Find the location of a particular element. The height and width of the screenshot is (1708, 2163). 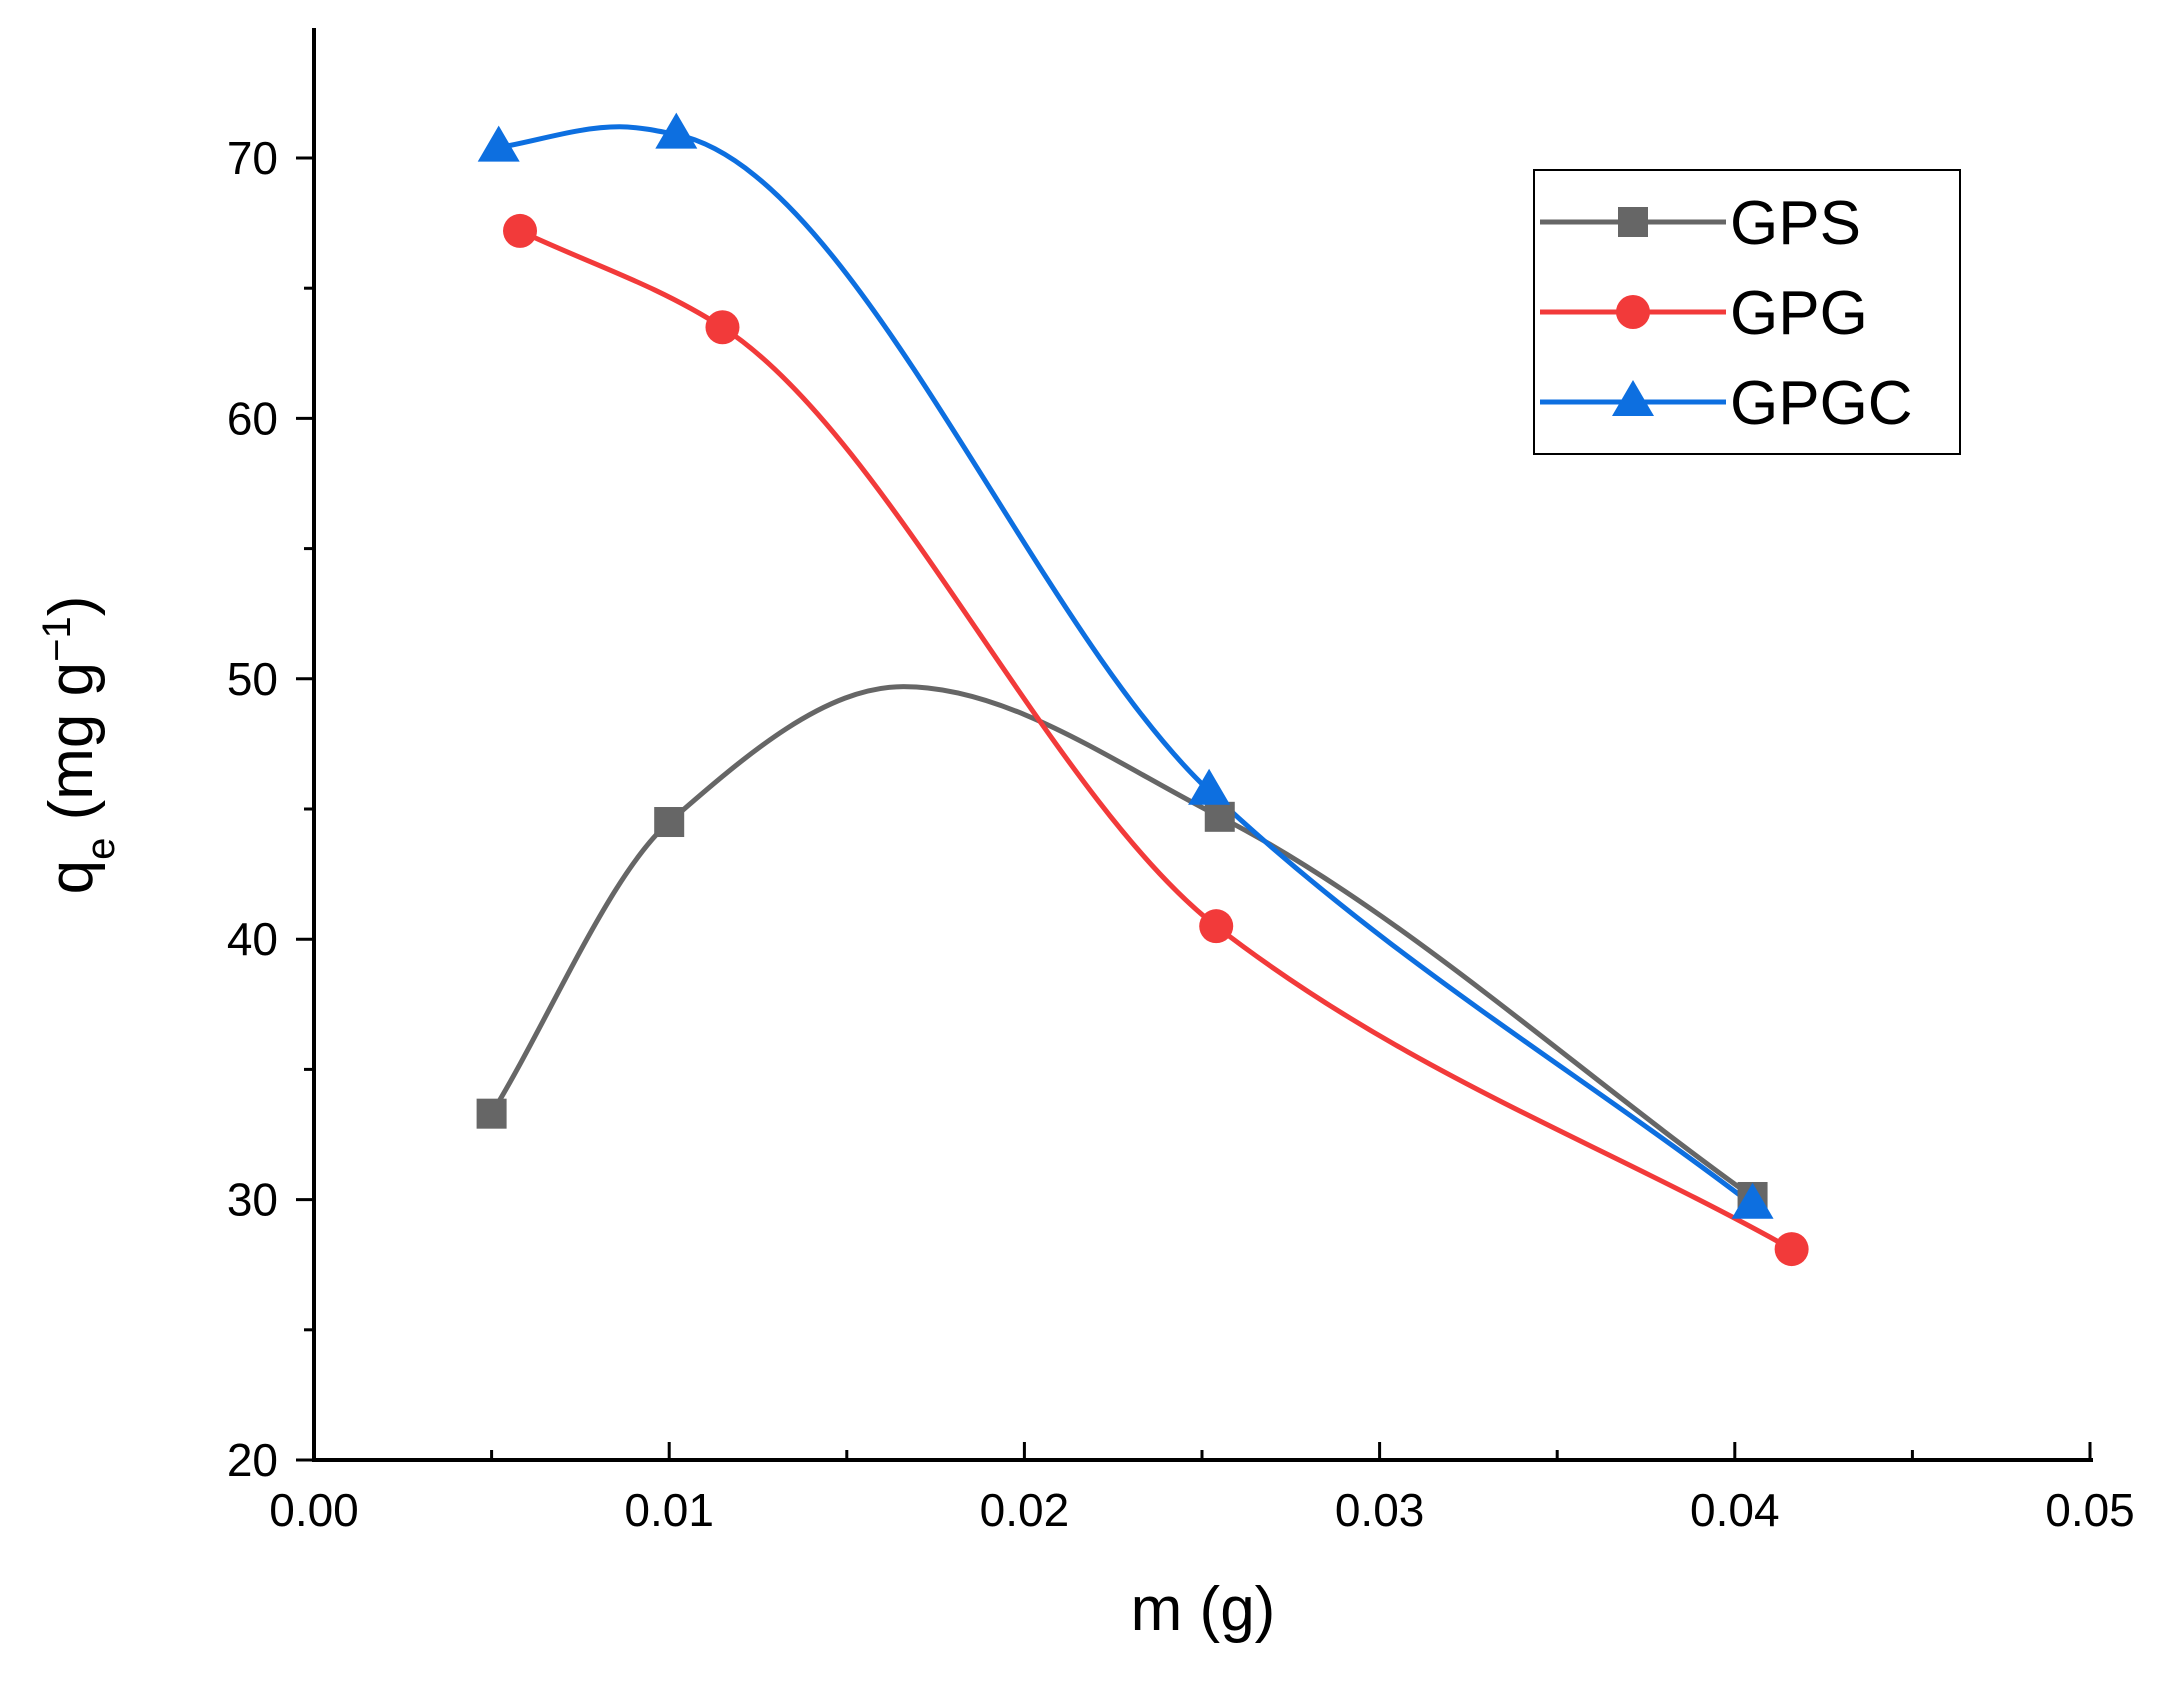

x-tick-label: 0.01 is located at coordinates (669, 1510).